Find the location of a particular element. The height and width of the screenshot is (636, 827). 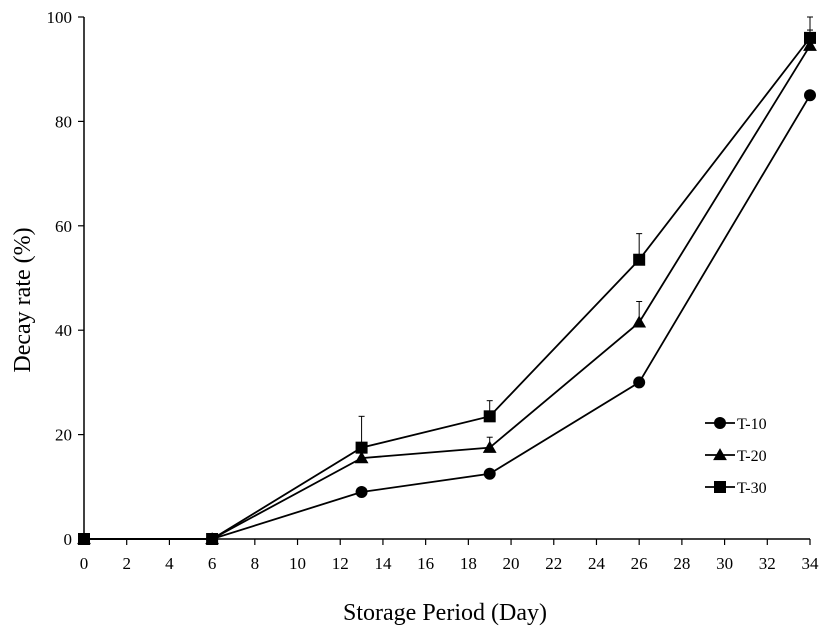

x-tick-label: 0 is located at coordinates (84, 563).